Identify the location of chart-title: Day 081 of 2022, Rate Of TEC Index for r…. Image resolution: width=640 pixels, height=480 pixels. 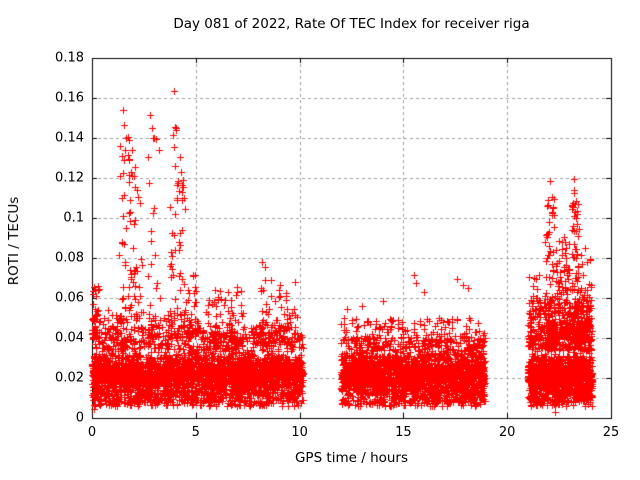
(351, 24).